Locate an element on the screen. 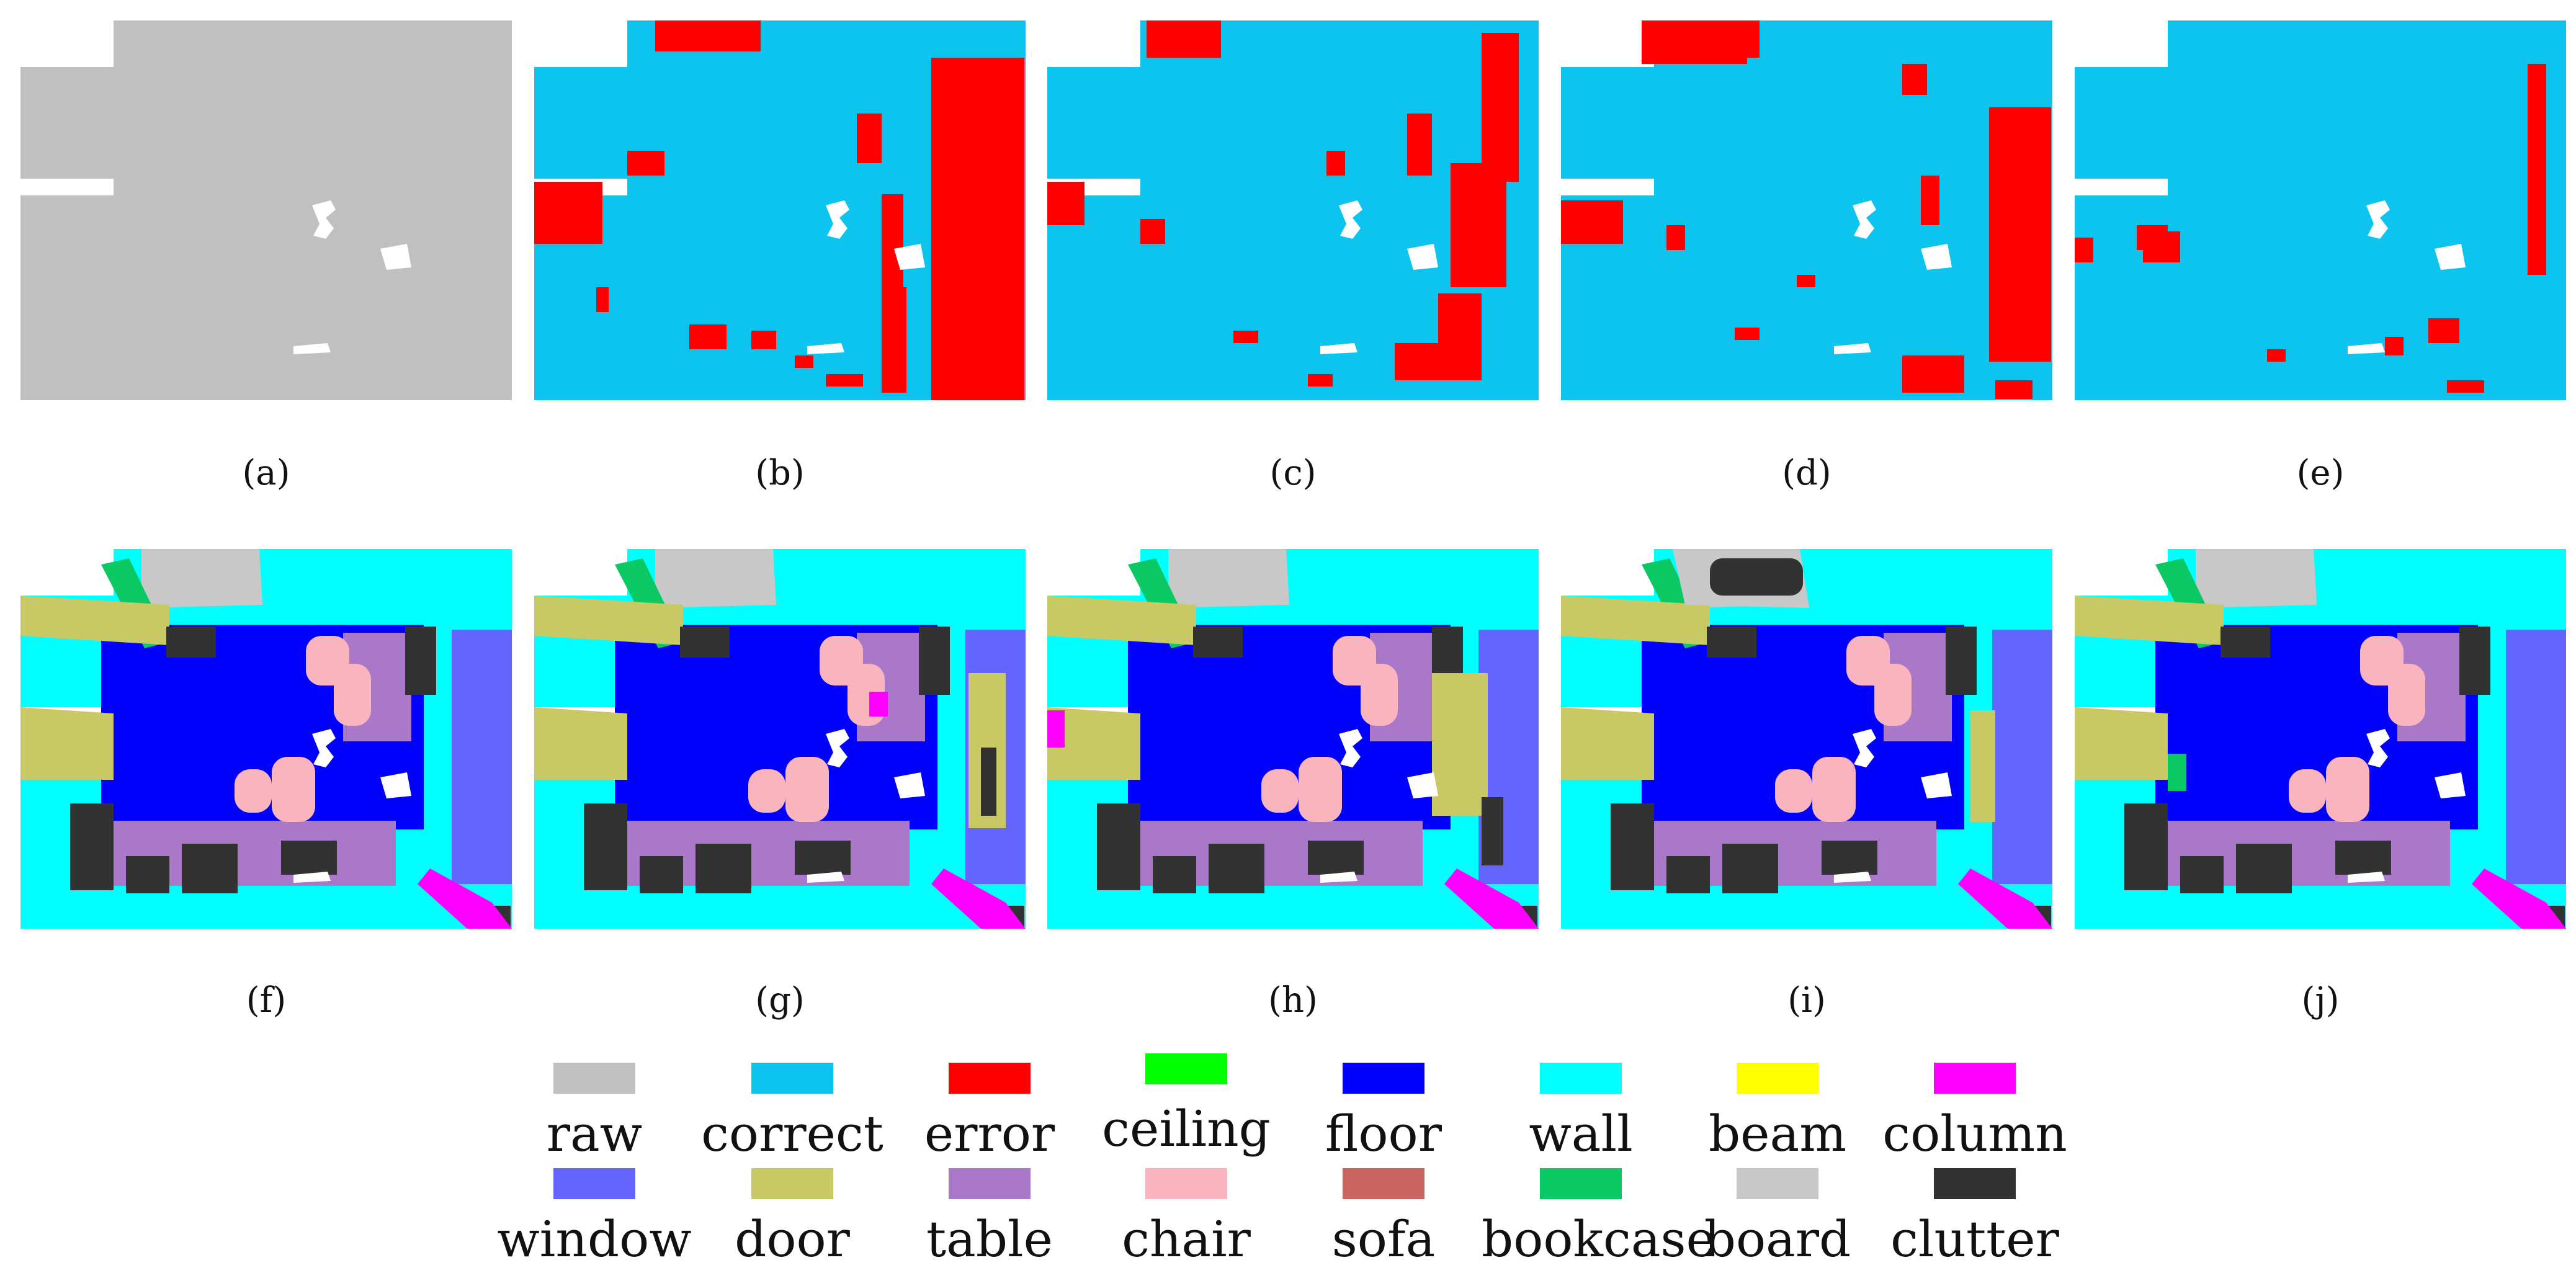 Image resolution: width=2576 pixels, height=1273 pixels. legend-swatch-window is located at coordinates (594, 1183).